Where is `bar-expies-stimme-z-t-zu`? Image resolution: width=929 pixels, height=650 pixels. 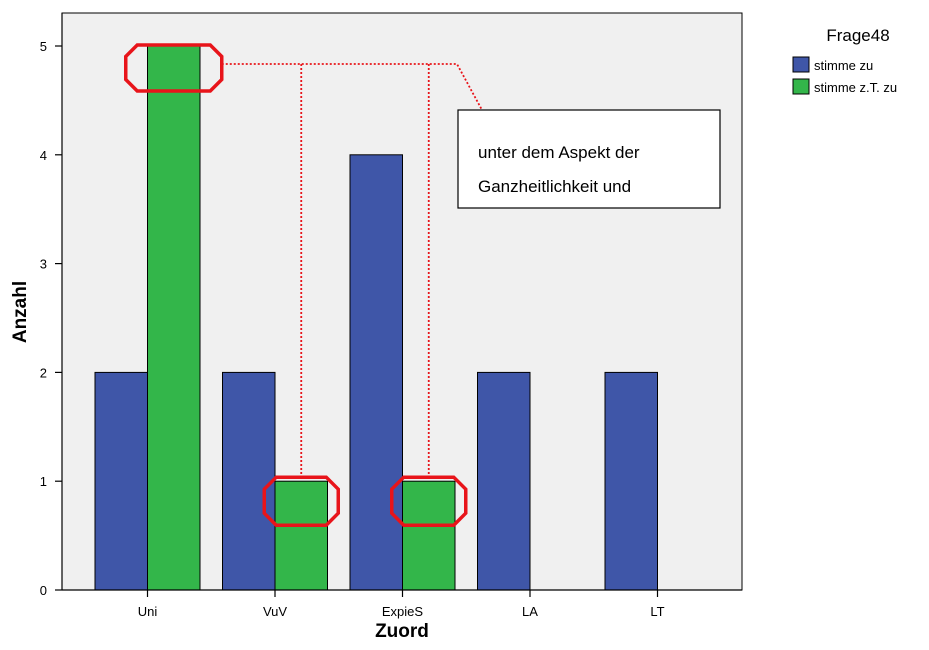
bar-expies-stimme-z-t-zu is located at coordinates (429, 535).